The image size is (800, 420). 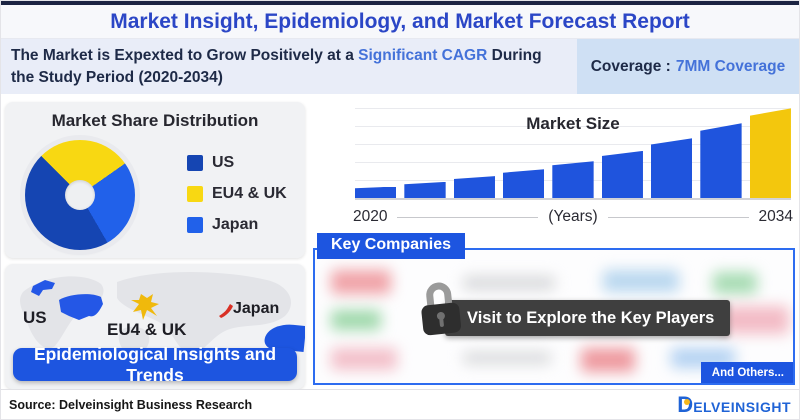 What do you see at coordinates (147, 329) in the screenshot?
I see `map-label-eu: EU4 & UK` at bounding box center [147, 329].